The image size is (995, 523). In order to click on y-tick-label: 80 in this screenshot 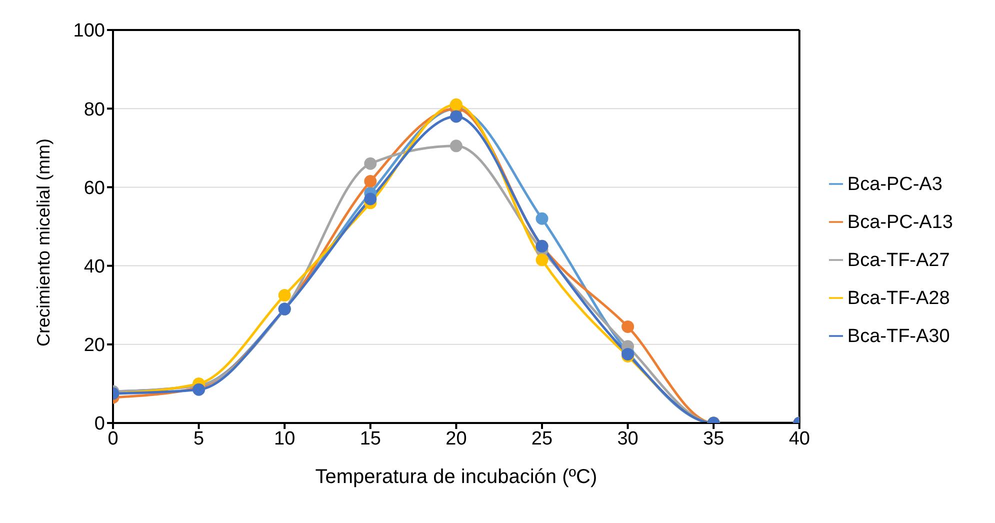, I will do `click(94, 109)`.